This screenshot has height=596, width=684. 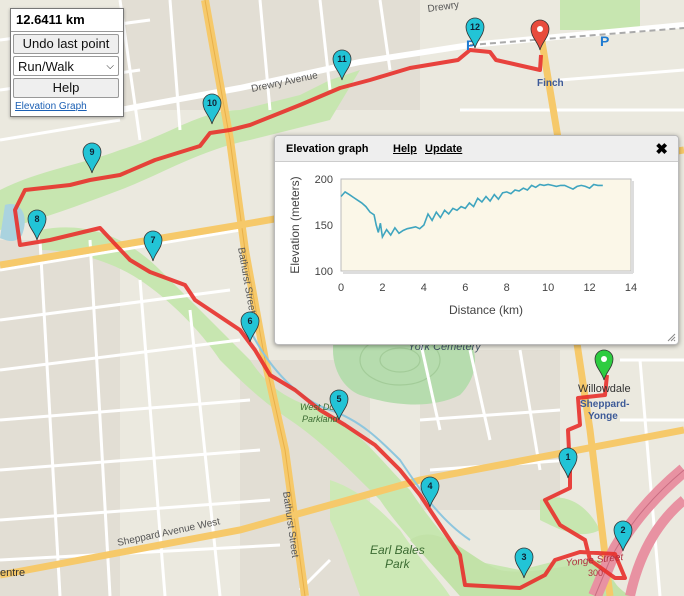 I want to click on x-tick-label: 14, so click(x=631, y=288).